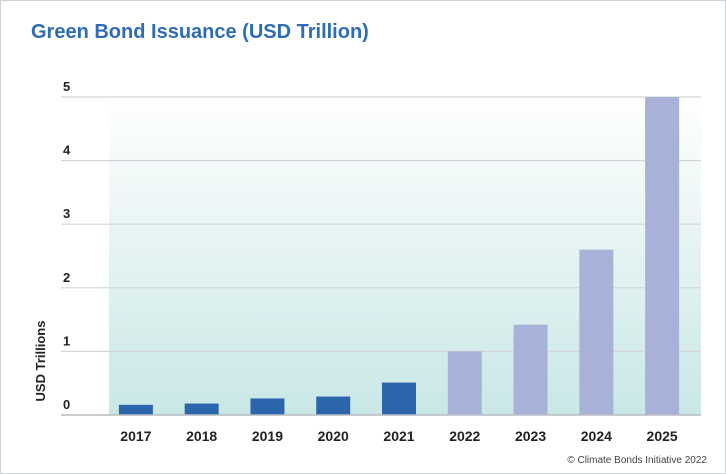 The width and height of the screenshot is (726, 474). I want to click on bar-2018, so click(201, 409).